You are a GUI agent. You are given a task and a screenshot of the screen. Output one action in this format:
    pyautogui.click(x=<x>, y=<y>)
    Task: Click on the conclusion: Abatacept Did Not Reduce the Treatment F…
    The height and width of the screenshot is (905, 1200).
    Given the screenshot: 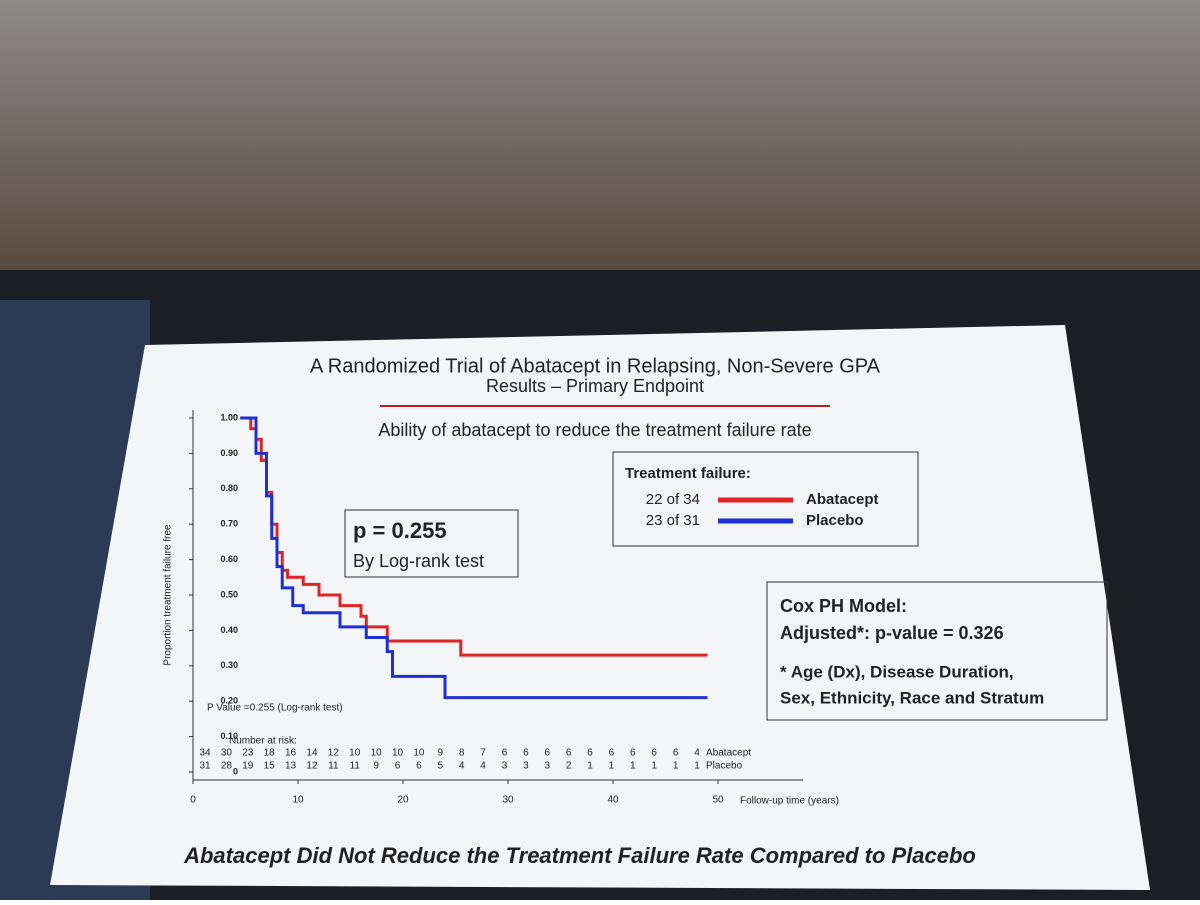 What is the action you would take?
    pyautogui.click(x=579, y=855)
    